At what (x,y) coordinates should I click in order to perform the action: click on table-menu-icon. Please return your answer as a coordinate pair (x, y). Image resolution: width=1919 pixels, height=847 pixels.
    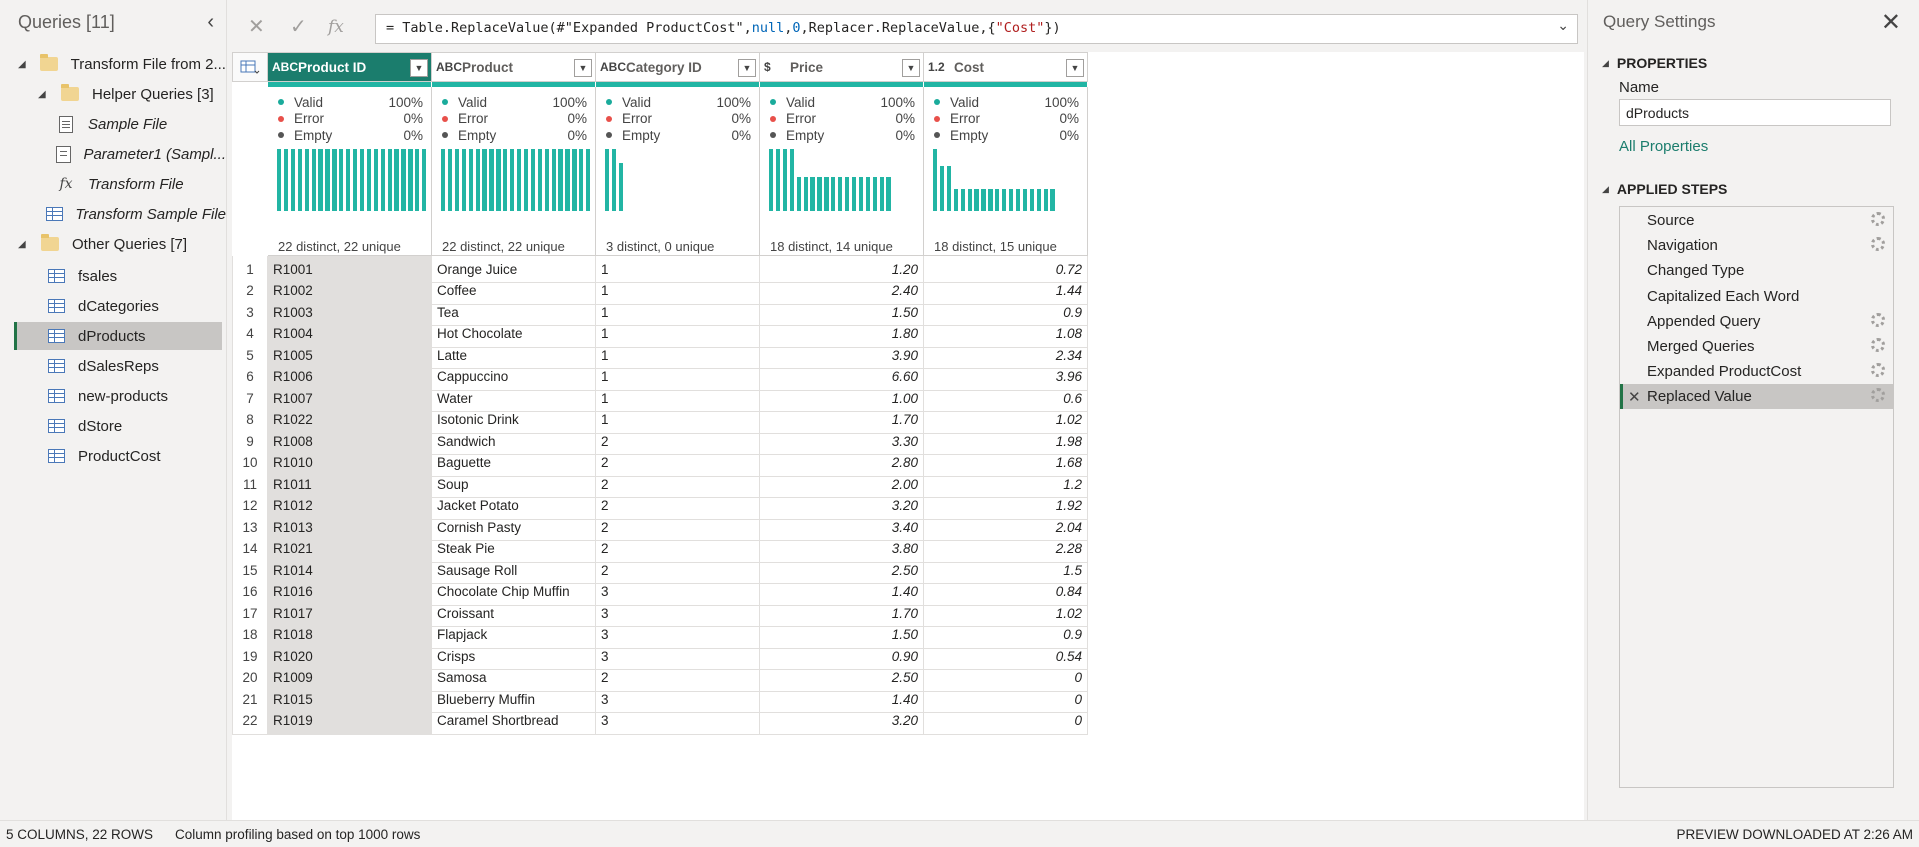
    Looking at the image, I should click on (250, 67).